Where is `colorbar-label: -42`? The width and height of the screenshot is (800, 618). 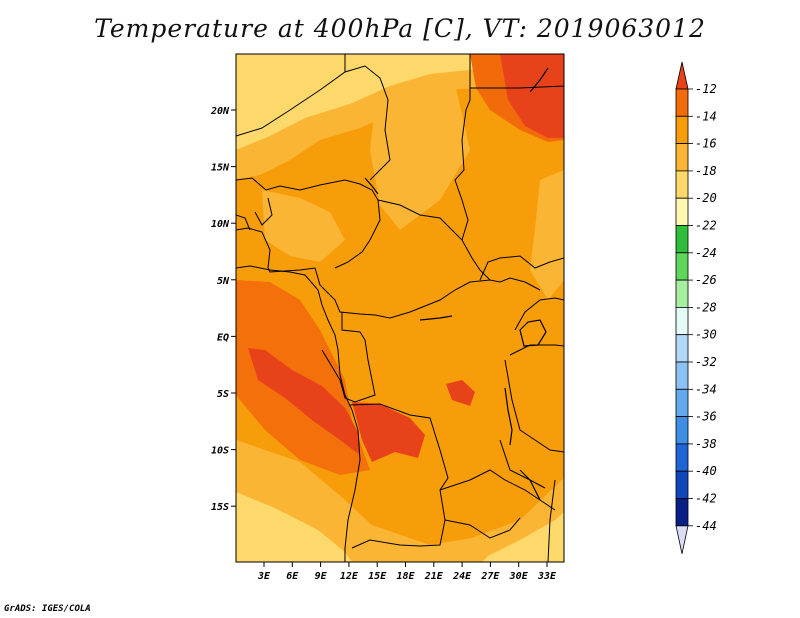
colorbar-label: -42 is located at coordinates (706, 499).